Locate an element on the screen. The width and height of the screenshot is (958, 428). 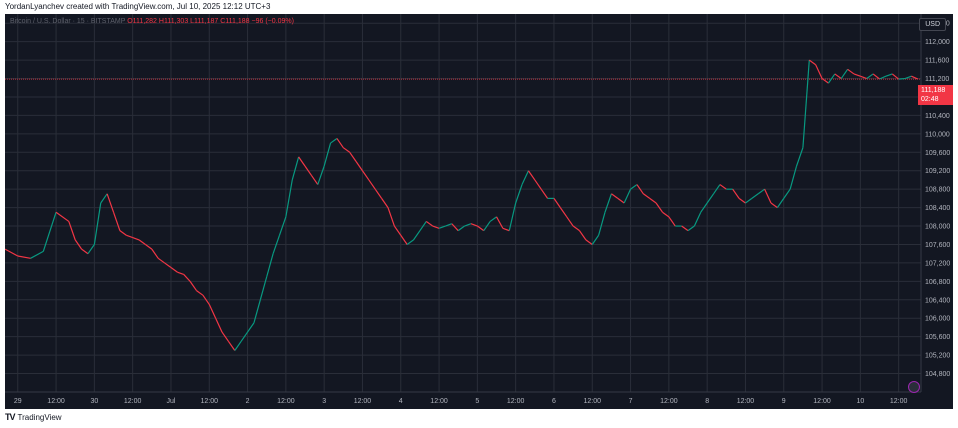
x-tick-label: 9 is located at coordinates (784, 401).